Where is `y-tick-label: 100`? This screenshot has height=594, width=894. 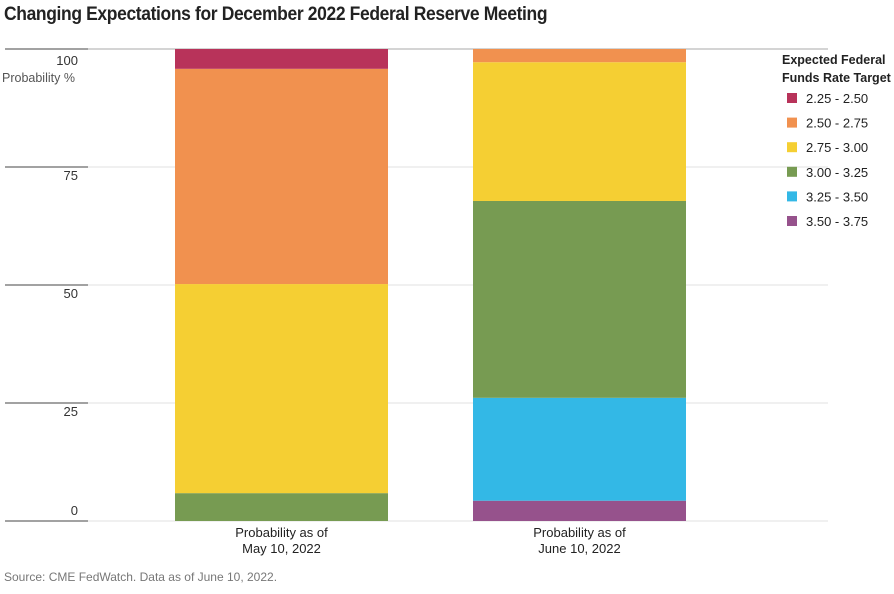
y-tick-label: 100 is located at coordinates (67, 60).